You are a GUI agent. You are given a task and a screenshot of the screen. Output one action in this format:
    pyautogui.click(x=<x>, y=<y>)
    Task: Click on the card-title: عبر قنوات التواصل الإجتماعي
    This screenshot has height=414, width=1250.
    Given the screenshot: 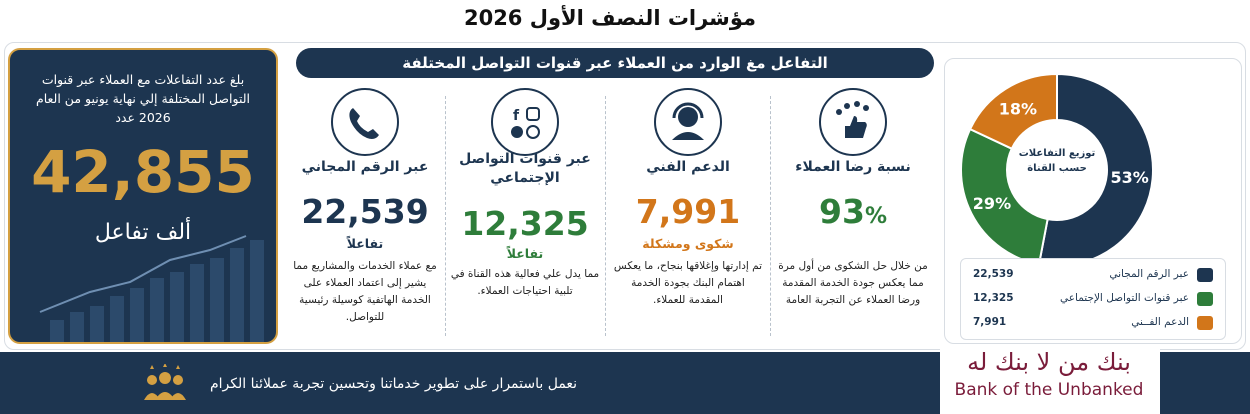 What is the action you would take?
    pyautogui.click(x=525, y=168)
    